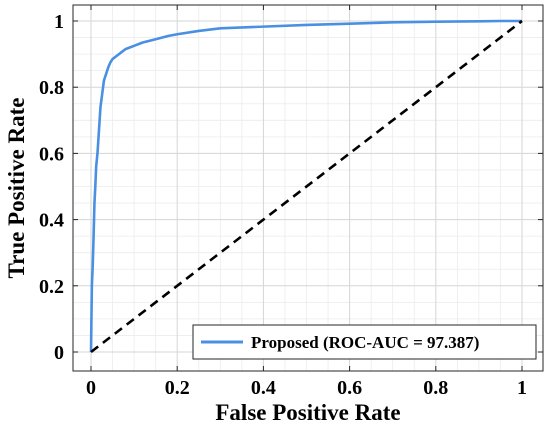  Describe the element at coordinates (51, 221) in the screenshot. I see `y-tick-label: 0.4` at that location.